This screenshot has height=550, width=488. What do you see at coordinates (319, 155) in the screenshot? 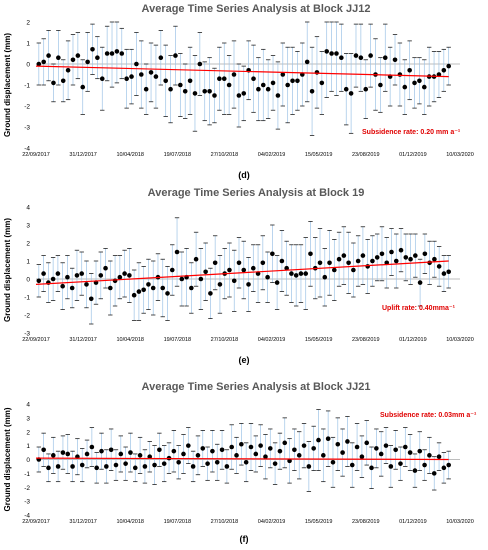
I see `x-tick-label: 15/05/2019` at bounding box center [319, 155].